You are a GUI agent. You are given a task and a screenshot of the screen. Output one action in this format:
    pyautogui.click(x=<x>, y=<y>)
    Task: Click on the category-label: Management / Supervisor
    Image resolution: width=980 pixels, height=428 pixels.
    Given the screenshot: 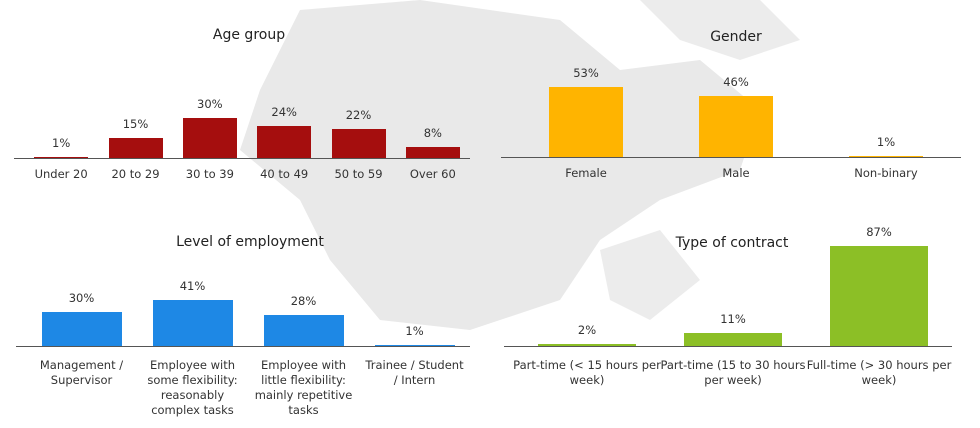 What is the action you would take?
    pyautogui.click(x=81, y=372)
    